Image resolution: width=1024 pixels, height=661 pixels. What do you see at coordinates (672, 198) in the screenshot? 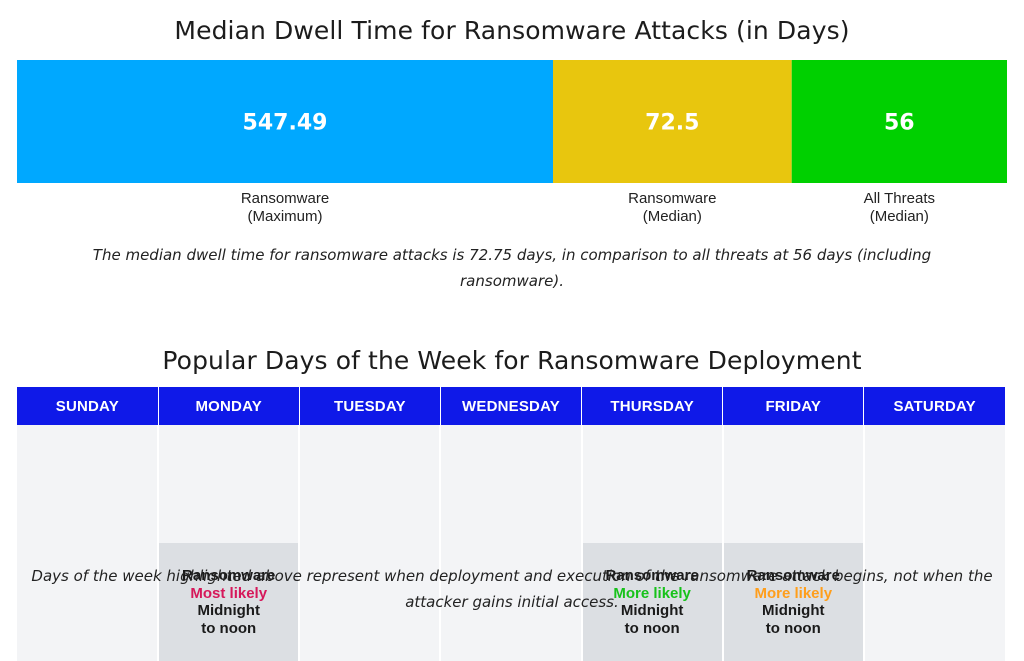
I see `bar-category-label-1-line-0: Ransomware` at bounding box center [672, 198].